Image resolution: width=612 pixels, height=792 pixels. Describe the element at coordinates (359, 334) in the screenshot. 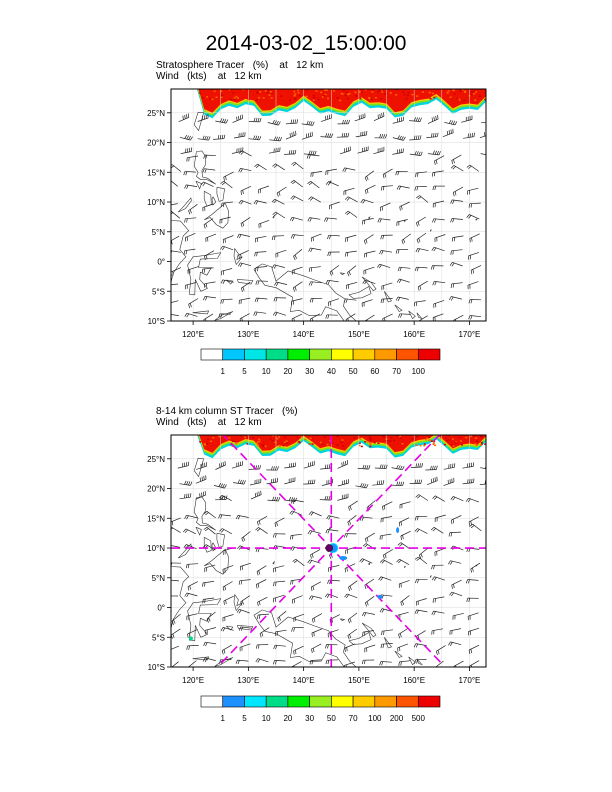

I see `panel1-lon-label: 150°E` at that location.